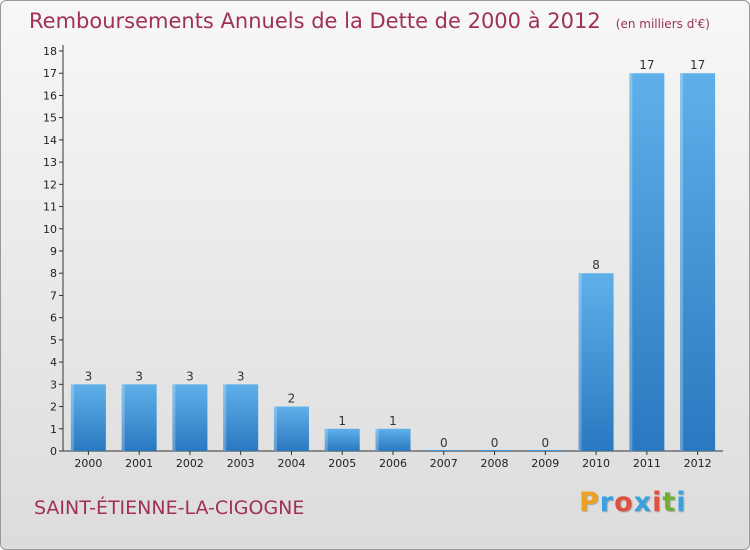 Image resolution: width=750 pixels, height=550 pixels. Describe the element at coordinates (53, 451) in the screenshot. I see `y-tick-label: 0` at that location.